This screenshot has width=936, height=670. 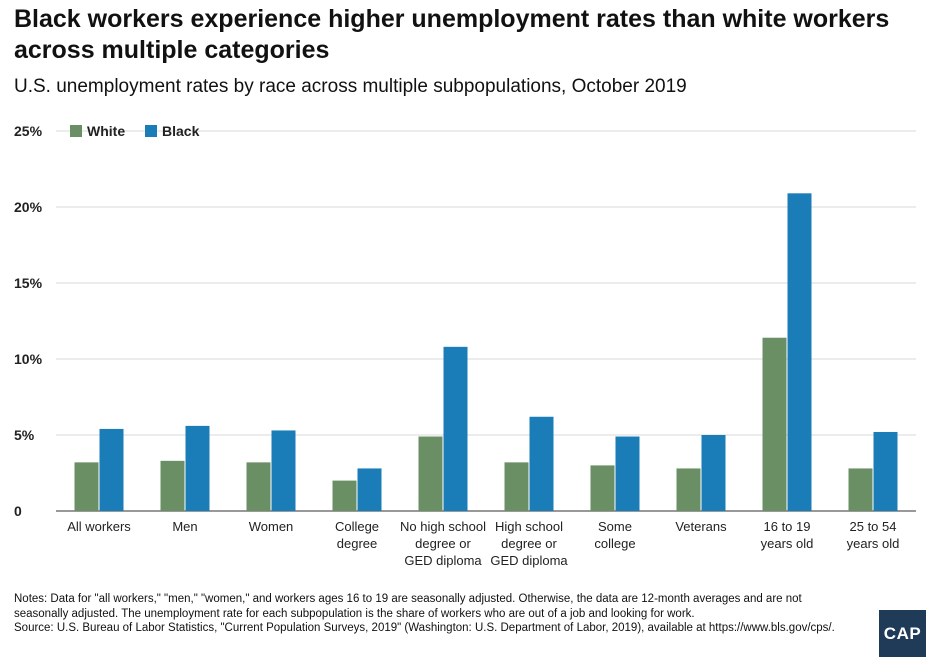 I want to click on x-tick-label: degree, so click(x=357, y=543).